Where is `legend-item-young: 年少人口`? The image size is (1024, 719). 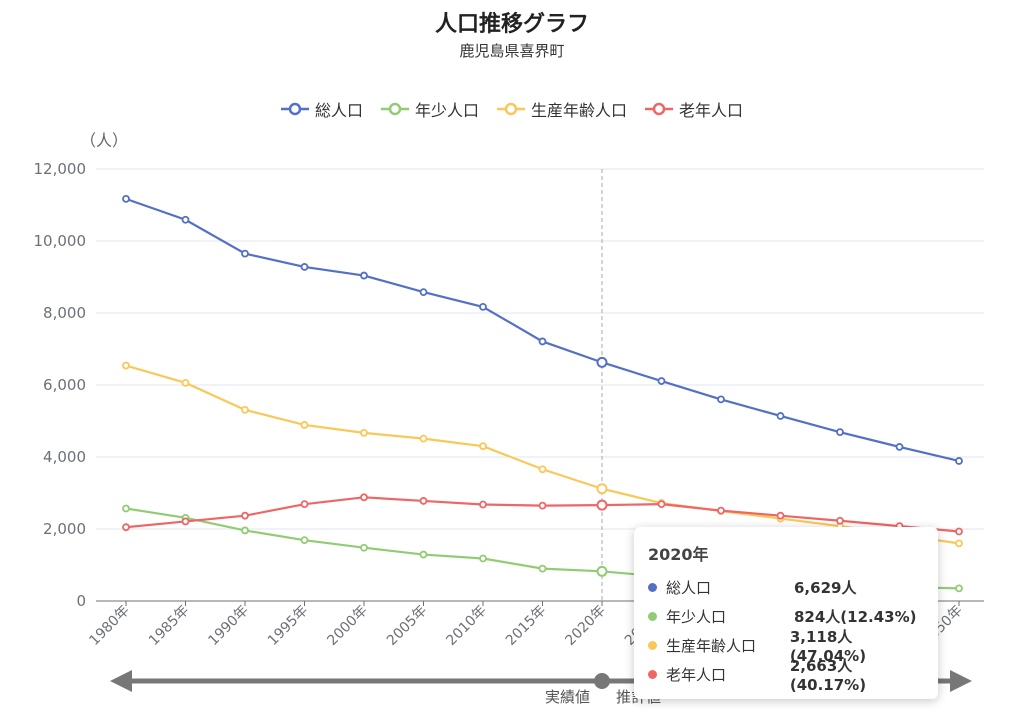
legend-item-young: 年少人口 is located at coordinates (429, 109).